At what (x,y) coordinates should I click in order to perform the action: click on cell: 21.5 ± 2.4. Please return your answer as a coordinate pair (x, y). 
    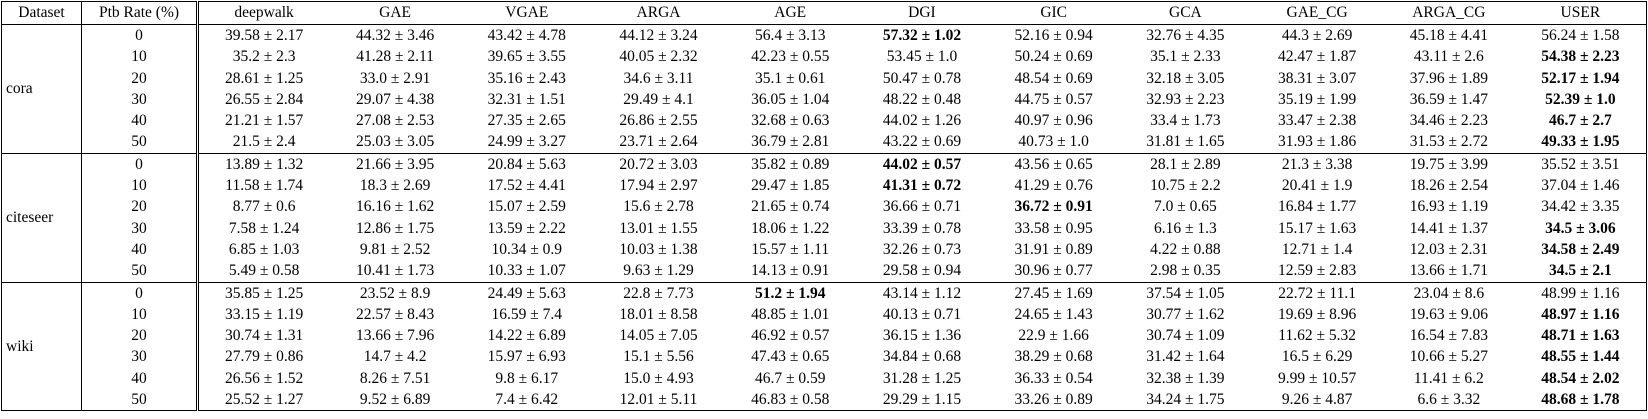
    Looking at the image, I should click on (263, 142).